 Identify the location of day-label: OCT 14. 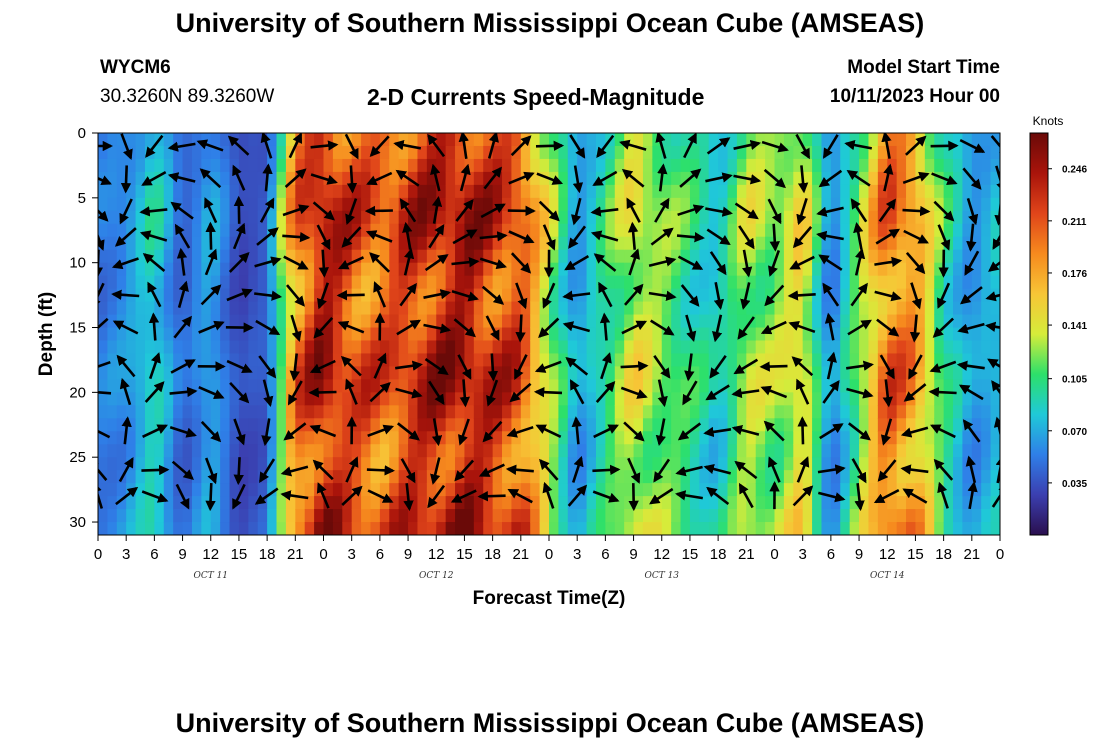
(887, 576).